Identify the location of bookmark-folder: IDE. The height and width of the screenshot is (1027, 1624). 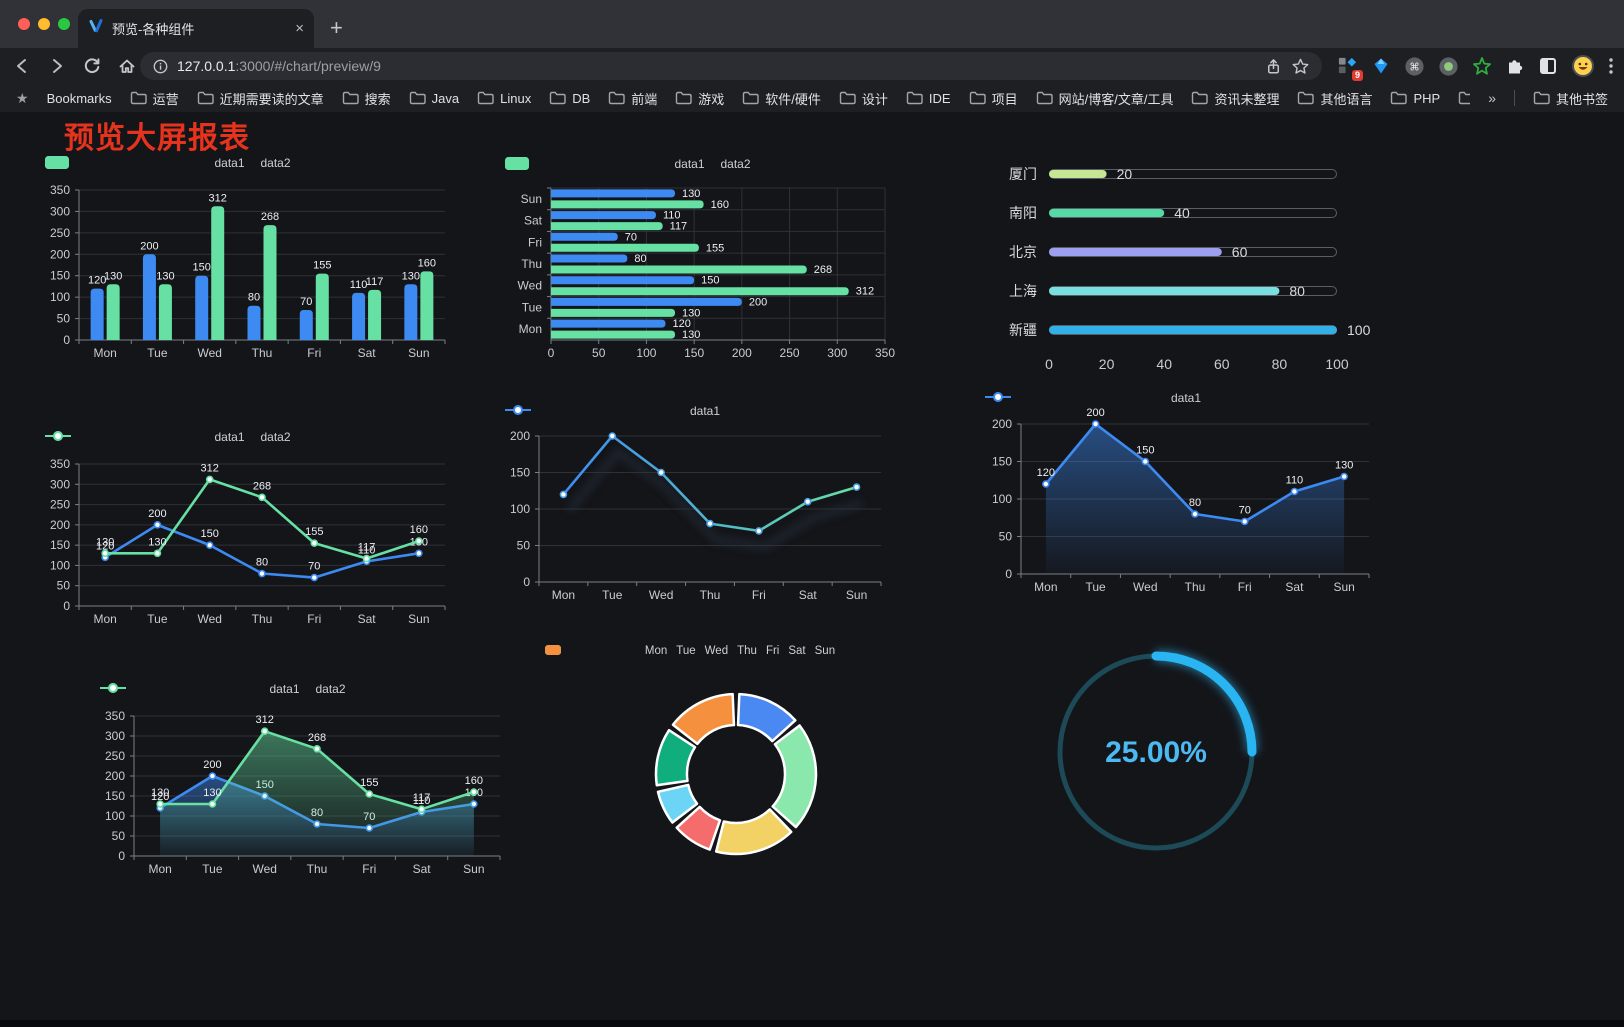
(928, 98).